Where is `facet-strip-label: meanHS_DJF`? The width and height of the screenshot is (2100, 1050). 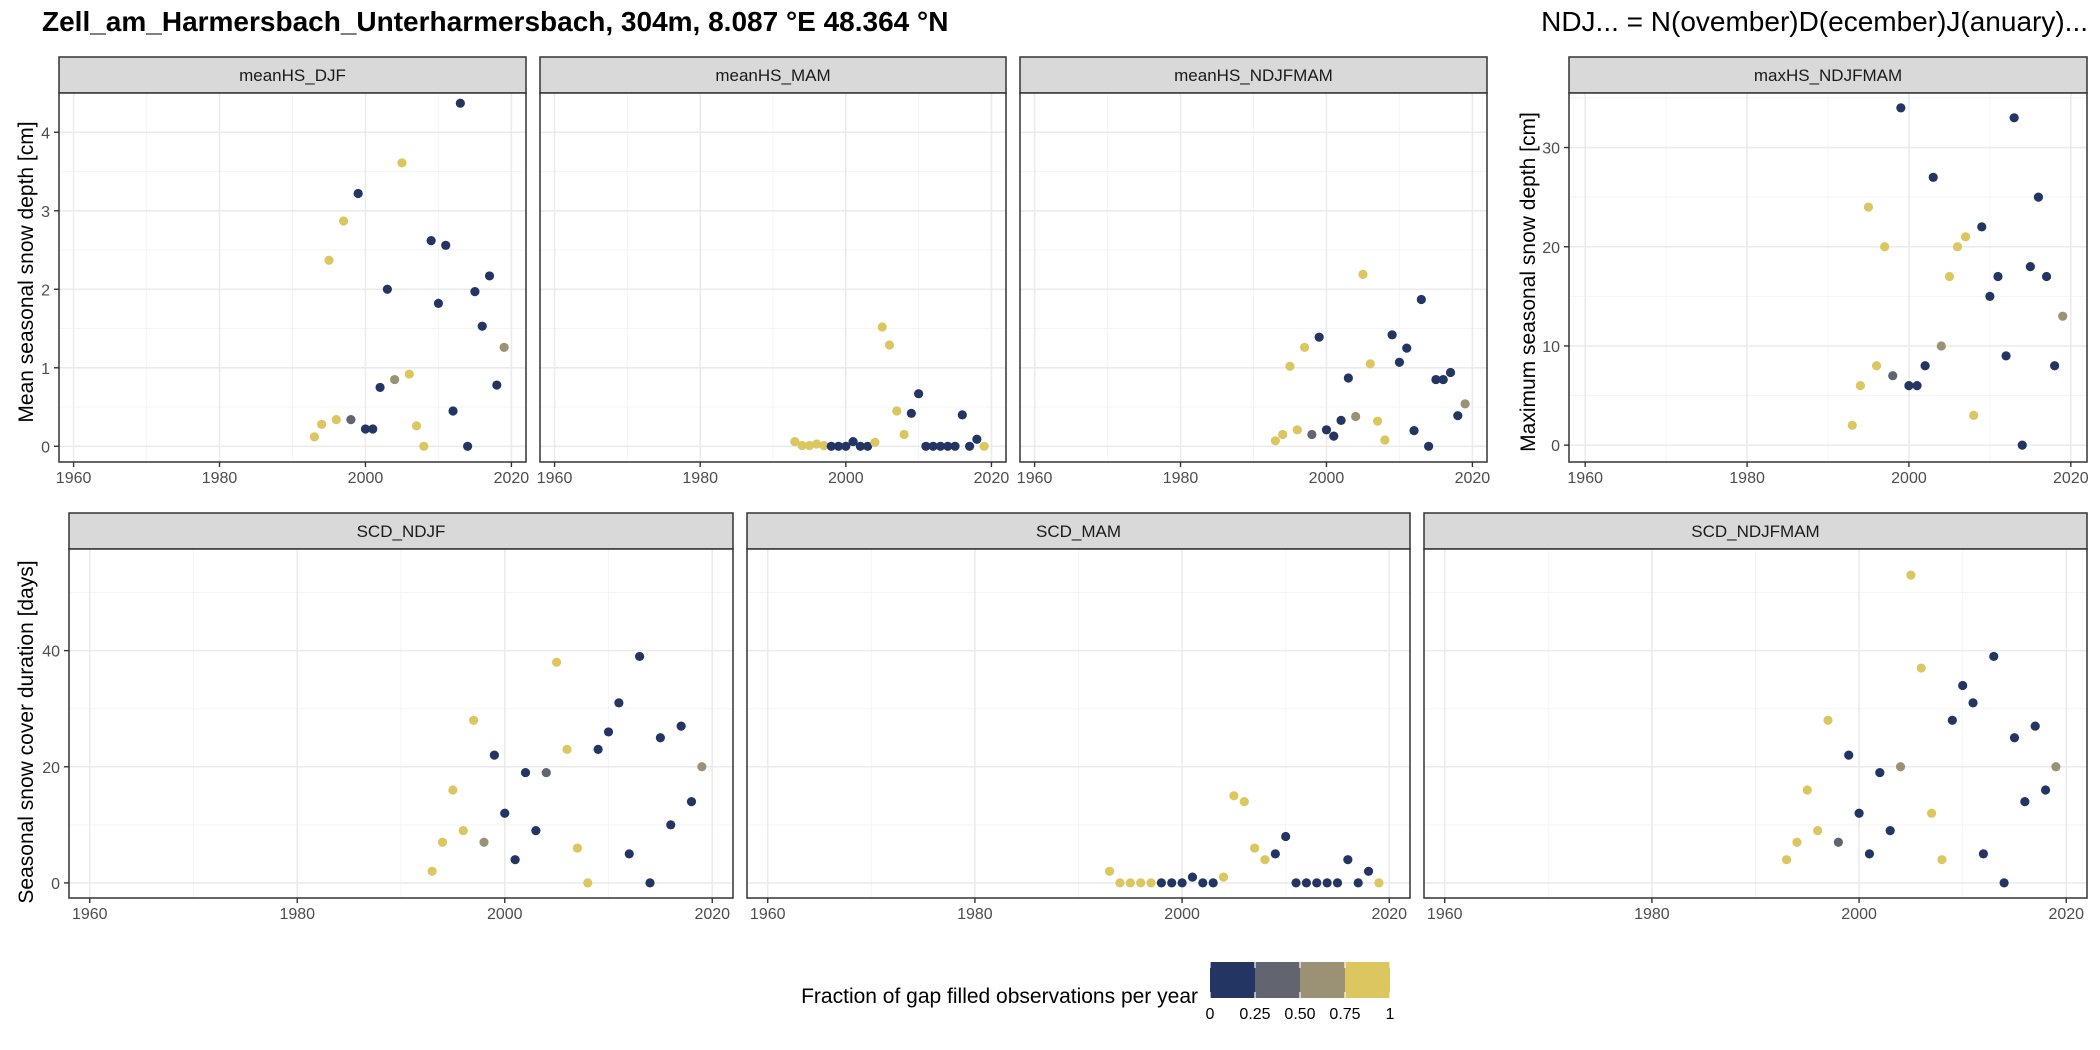
facet-strip-label: meanHS_DJF is located at coordinates (292, 75).